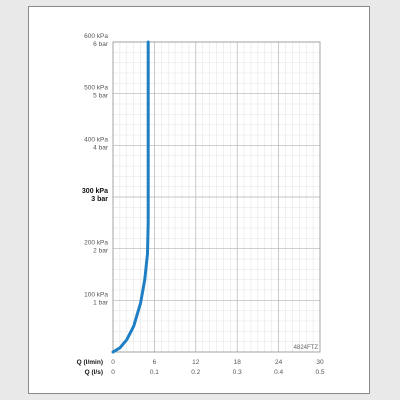 The image size is (400, 400). Describe the element at coordinates (101, 147) in the screenshot. I see `y-tick-bar-label: 4 bar` at that location.